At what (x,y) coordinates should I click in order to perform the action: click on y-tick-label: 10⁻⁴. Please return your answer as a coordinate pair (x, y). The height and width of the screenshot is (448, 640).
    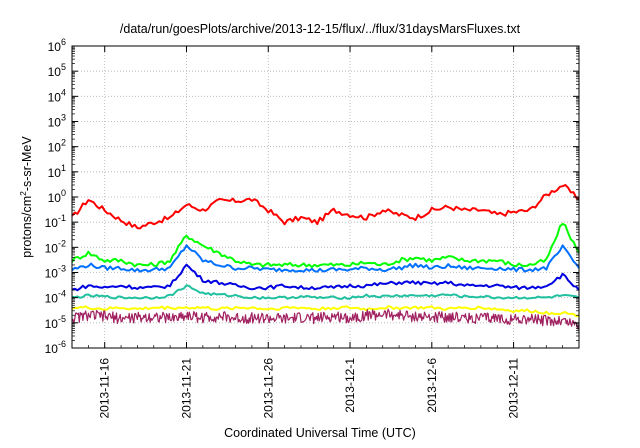
    Looking at the image, I should click on (55, 297).